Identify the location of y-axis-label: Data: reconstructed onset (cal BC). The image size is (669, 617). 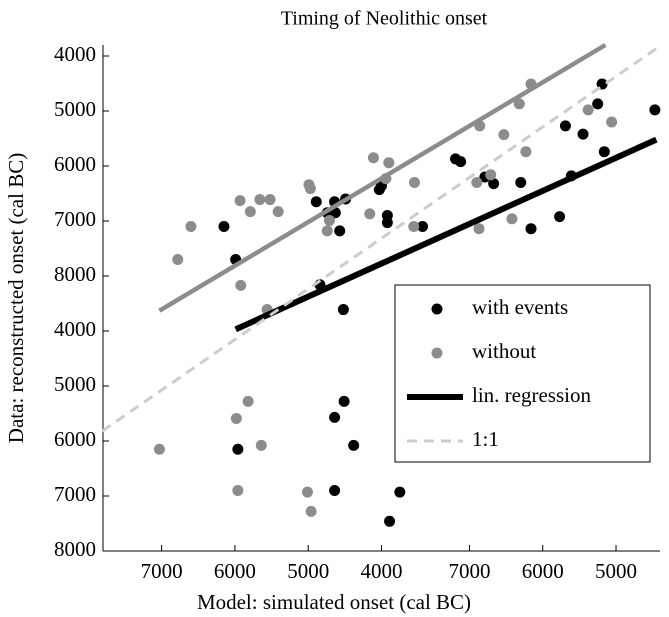
(16, 298).